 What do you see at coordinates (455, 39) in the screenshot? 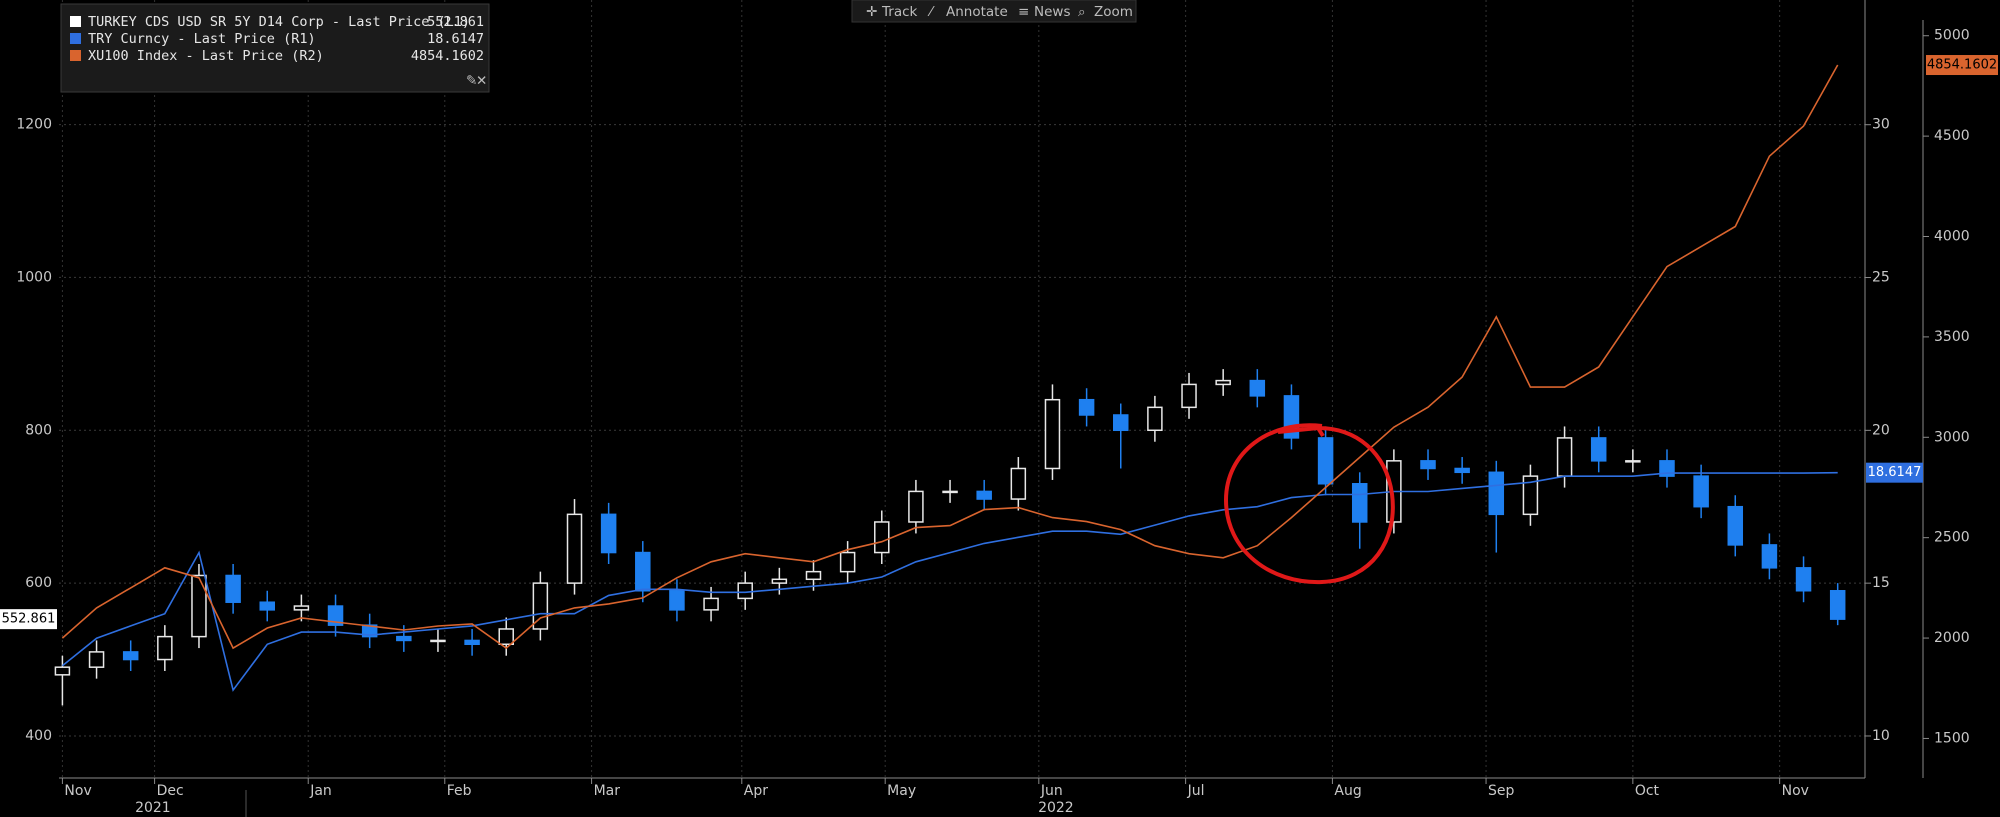
I see `legend-value: 18.6147` at bounding box center [455, 39].